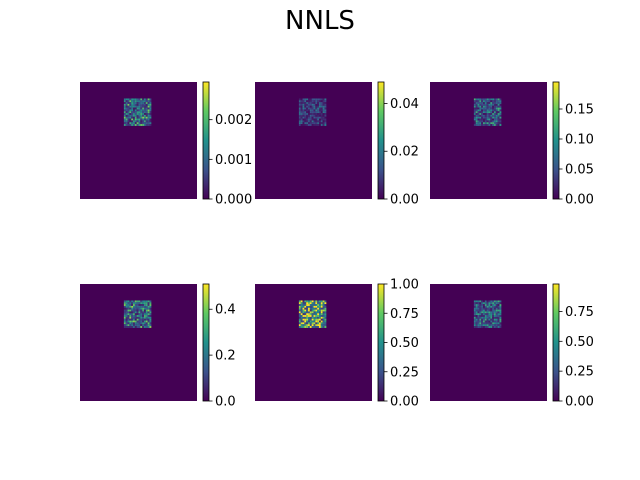  Describe the element at coordinates (579, 342) in the screenshot. I see `colorbar-tick-label: 0.50` at that location.